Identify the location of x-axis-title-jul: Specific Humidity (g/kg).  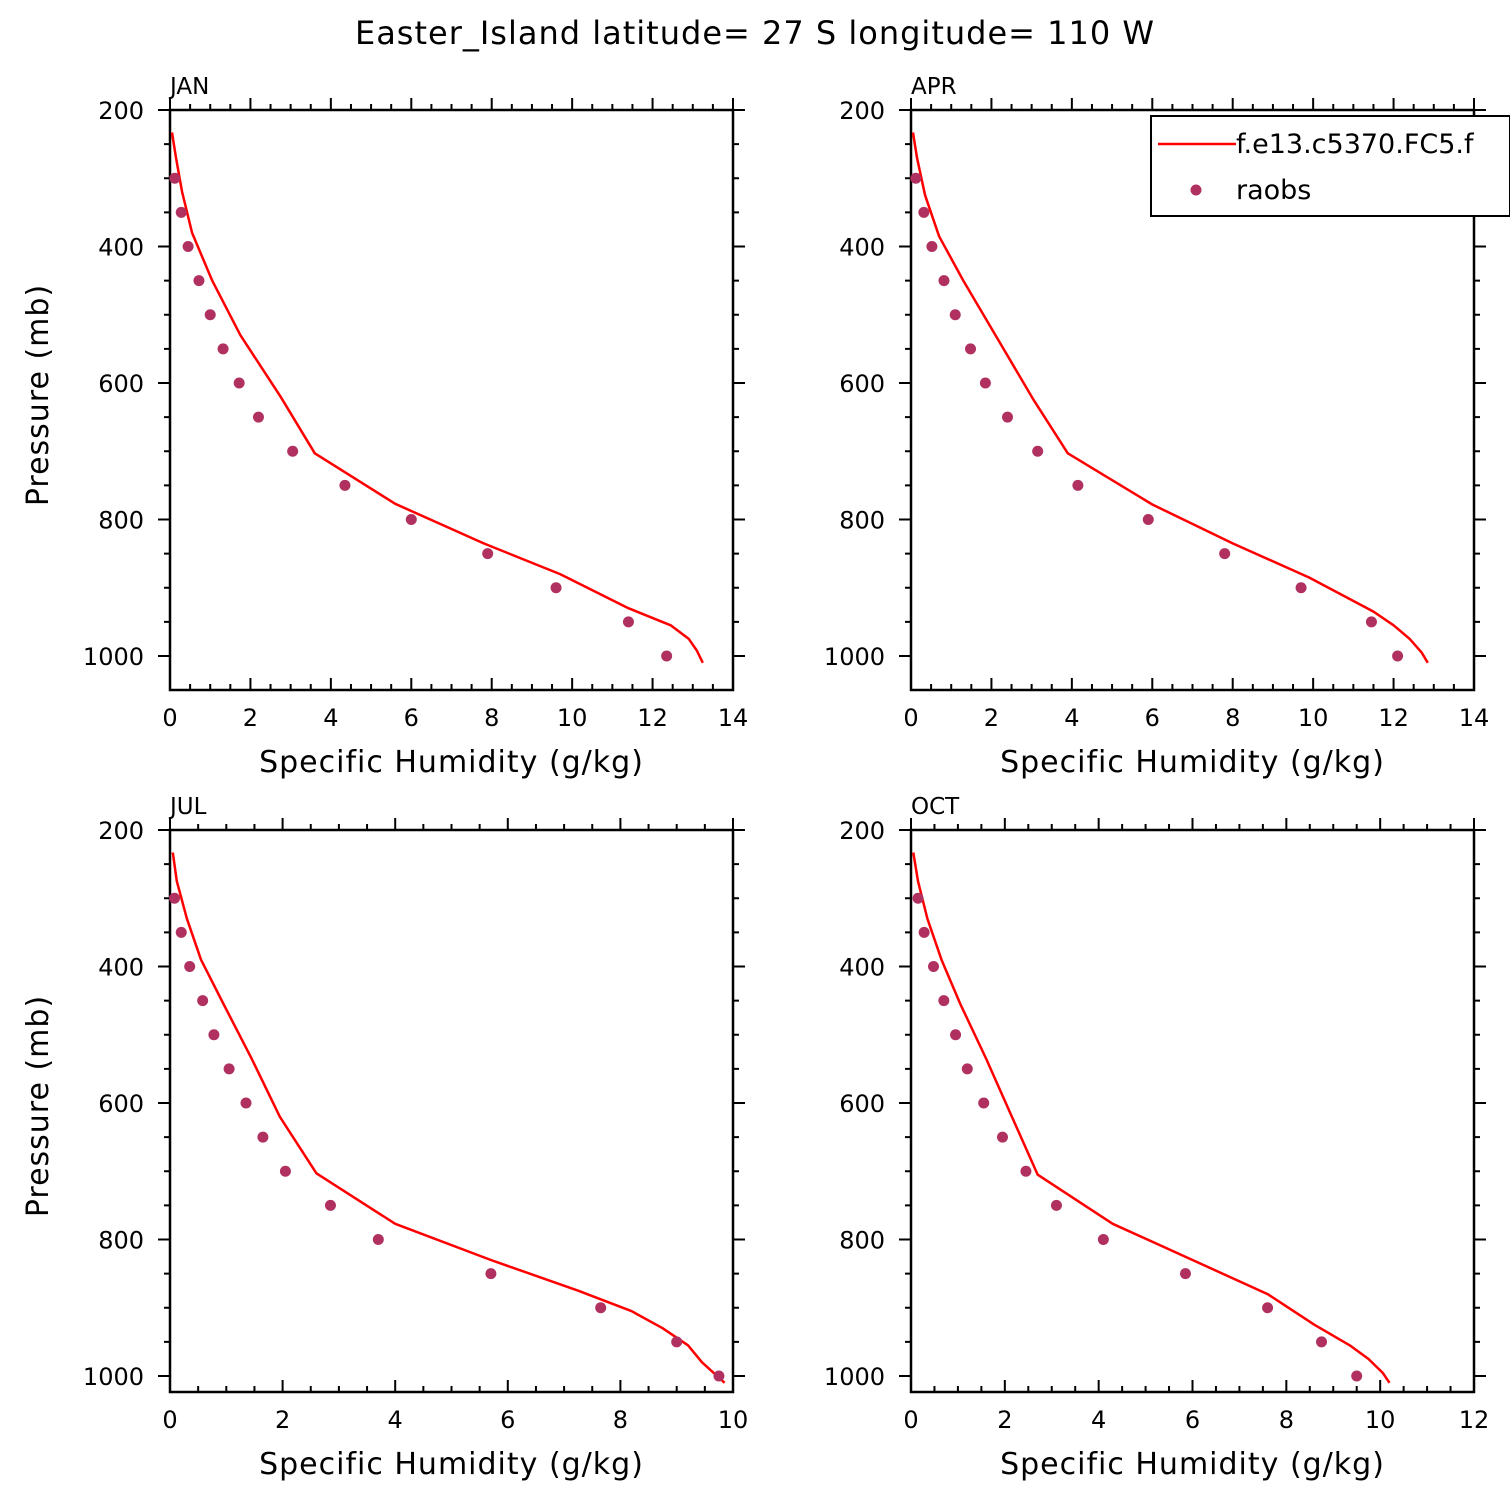
(451, 1464).